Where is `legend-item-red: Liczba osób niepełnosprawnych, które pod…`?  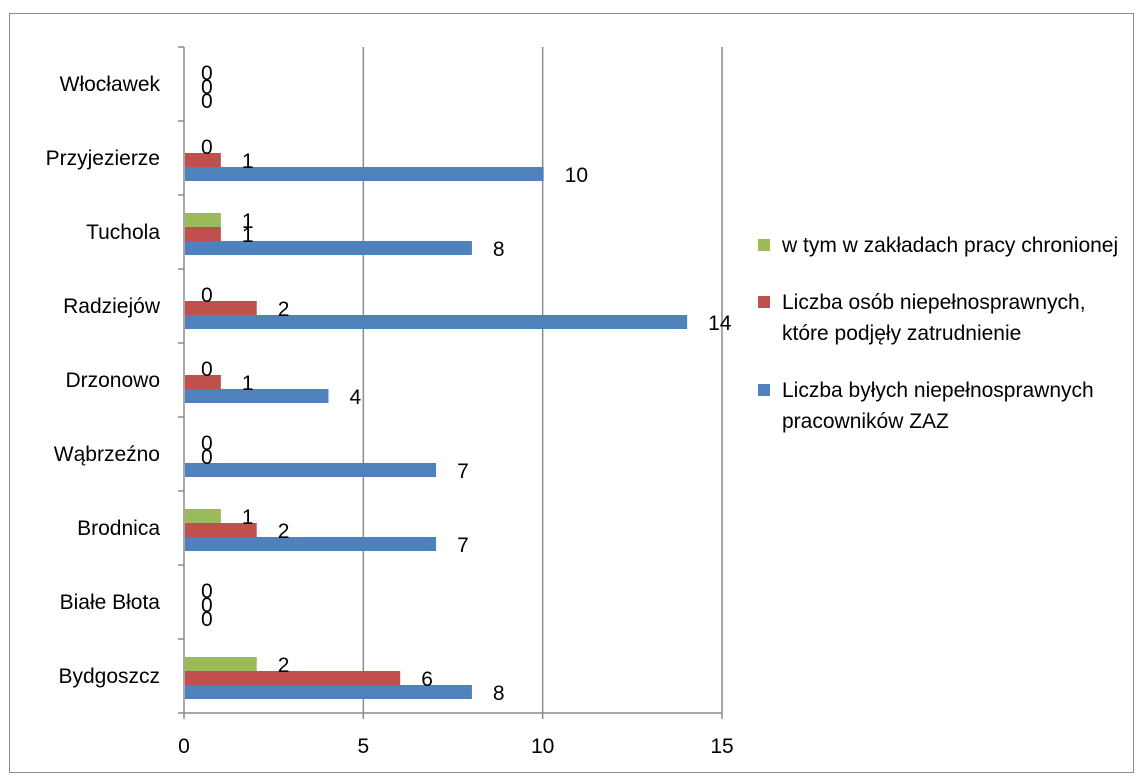
legend-item-red: Liczba osób niepełnosprawnych, które pod… is located at coordinates (948, 318).